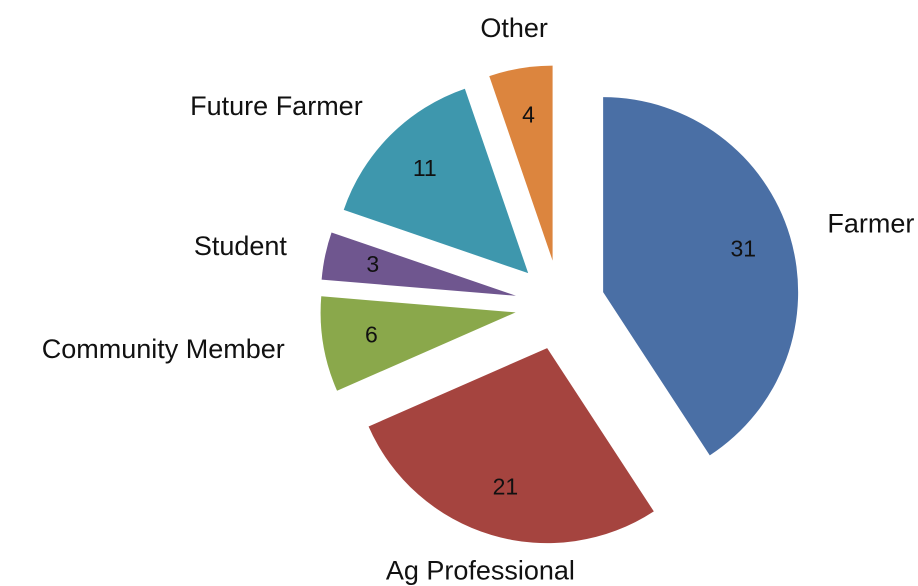  I want to click on category-label: Community Member, so click(163, 349).